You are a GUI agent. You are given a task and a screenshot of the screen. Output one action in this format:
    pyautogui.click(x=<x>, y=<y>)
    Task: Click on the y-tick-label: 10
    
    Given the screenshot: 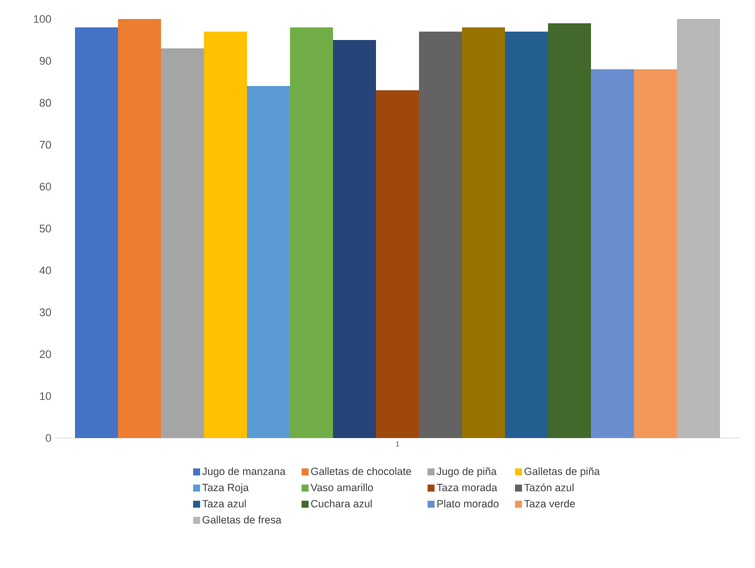 What is the action you would take?
    pyautogui.click(x=46, y=396)
    